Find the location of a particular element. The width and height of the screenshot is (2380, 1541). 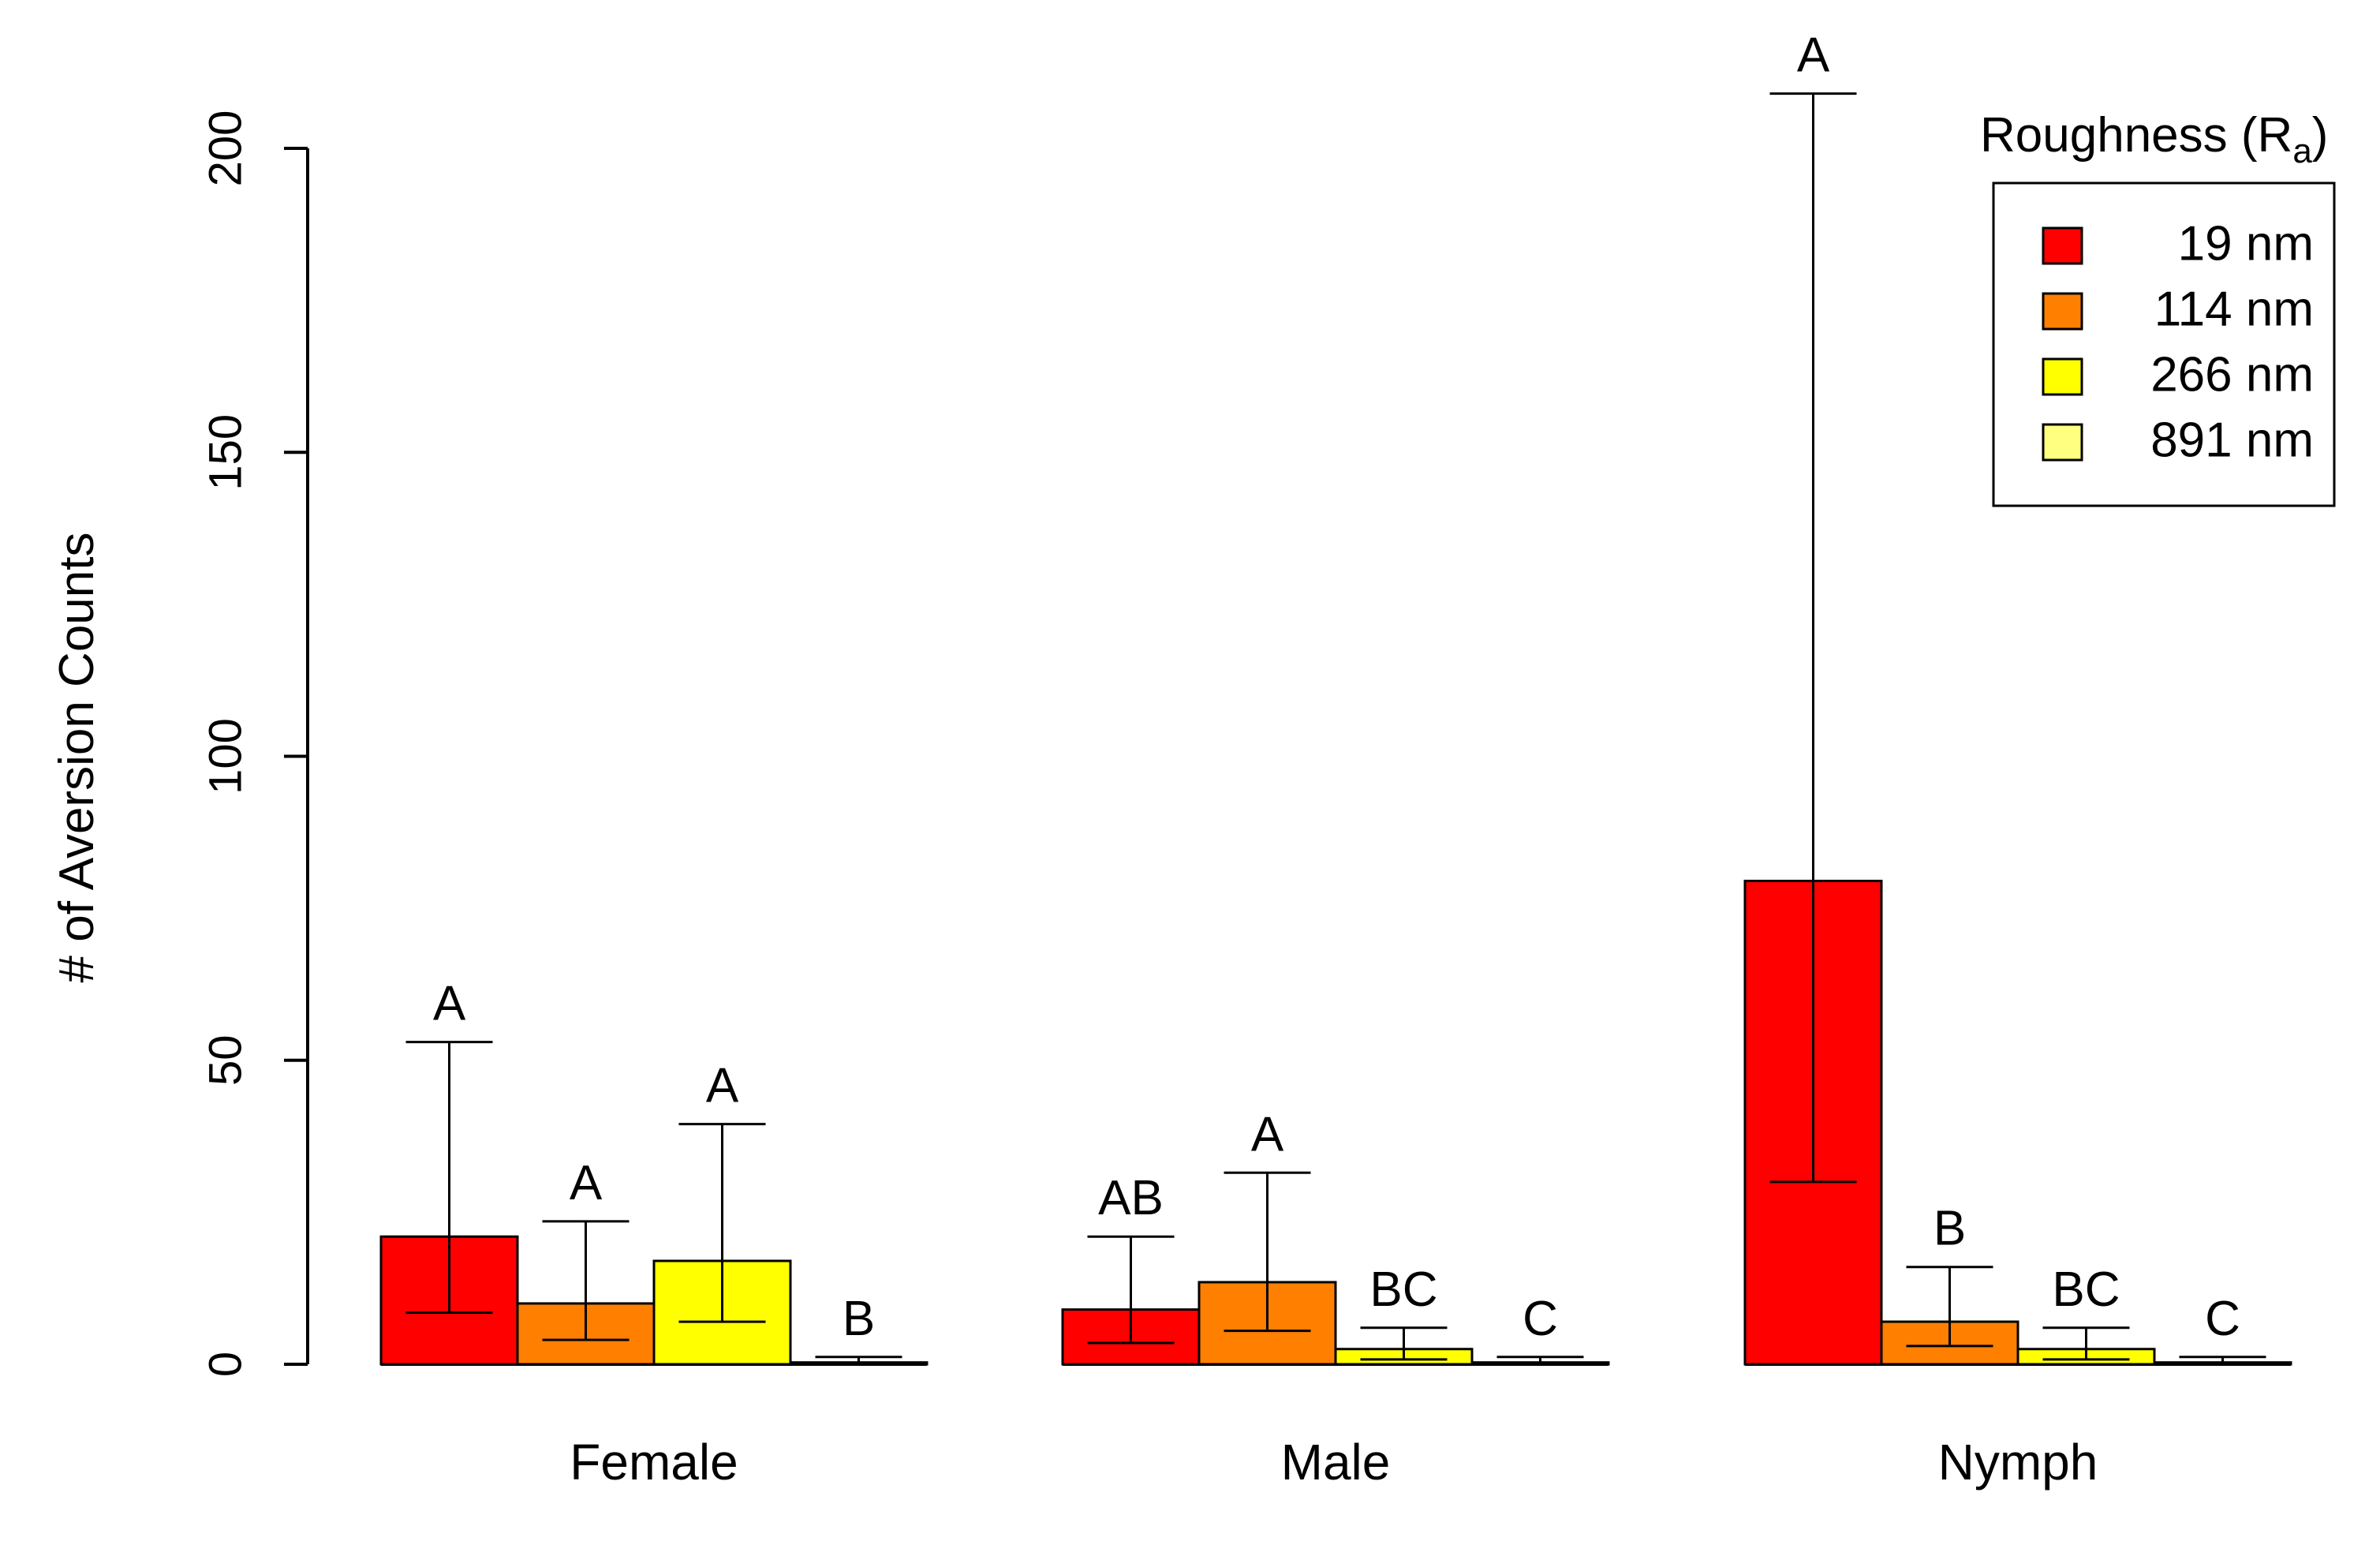

legend-items: 19 nm 114 nm 266 nm 891 nm is located at coordinates (2178, 341).